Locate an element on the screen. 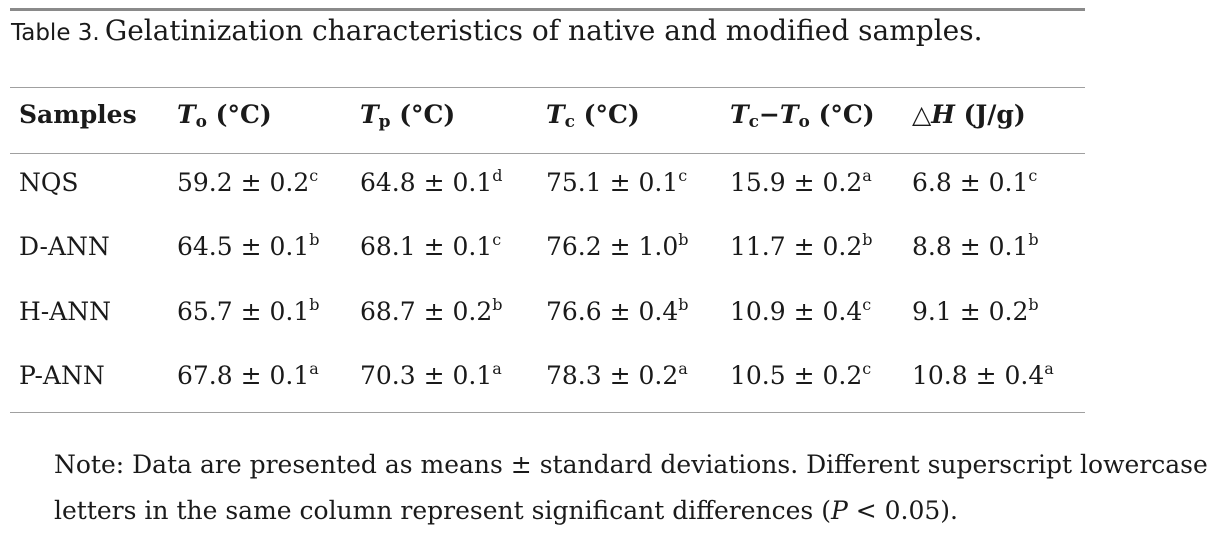  sample-name: H-ANN is located at coordinates (65, 311).